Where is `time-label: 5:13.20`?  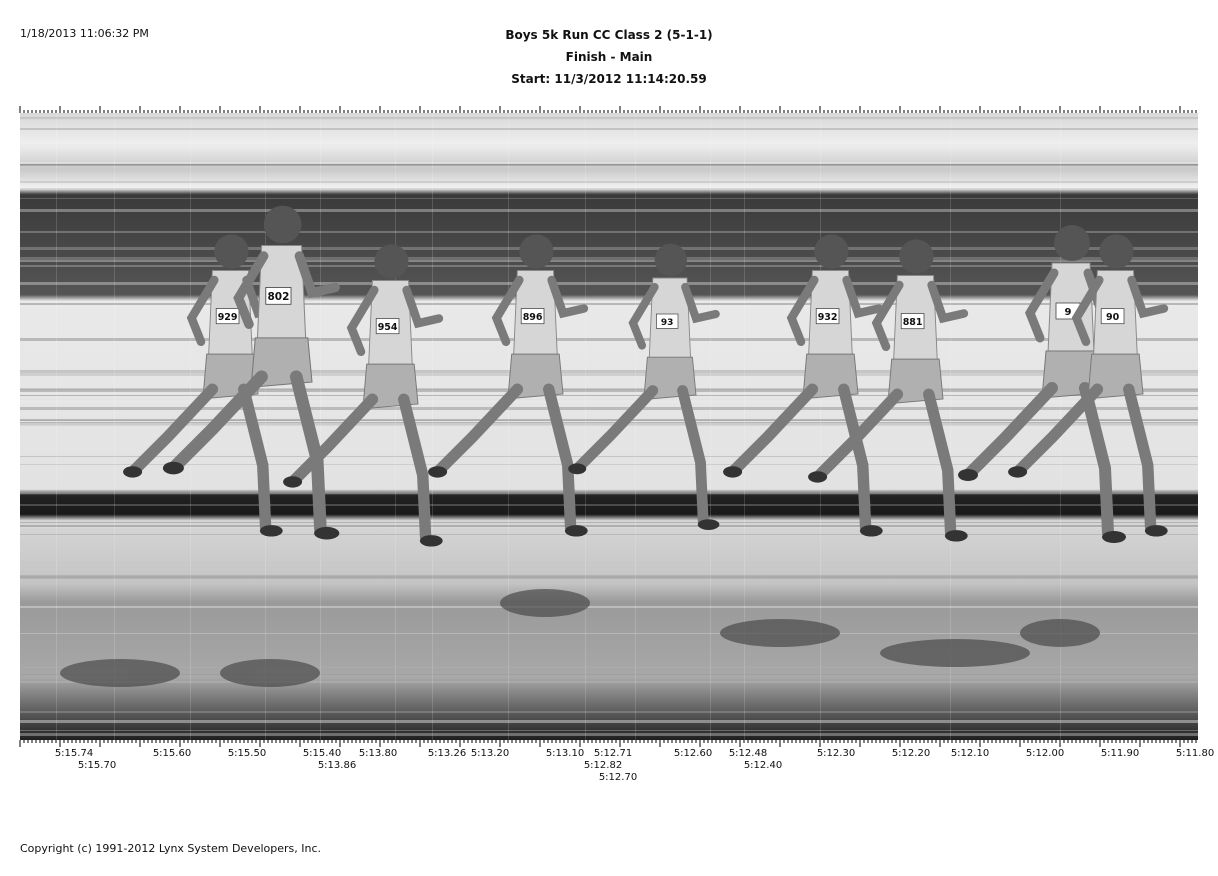 time-label: 5:13.20 is located at coordinates (490, 753).